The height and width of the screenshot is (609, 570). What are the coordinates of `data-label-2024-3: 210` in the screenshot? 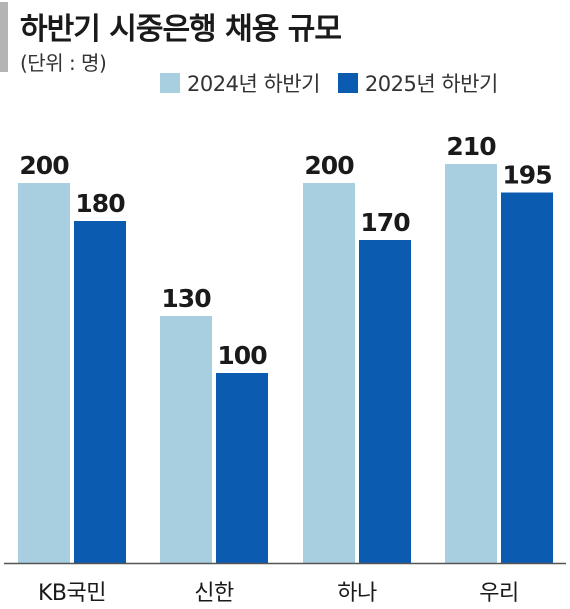 It's located at (471, 146).